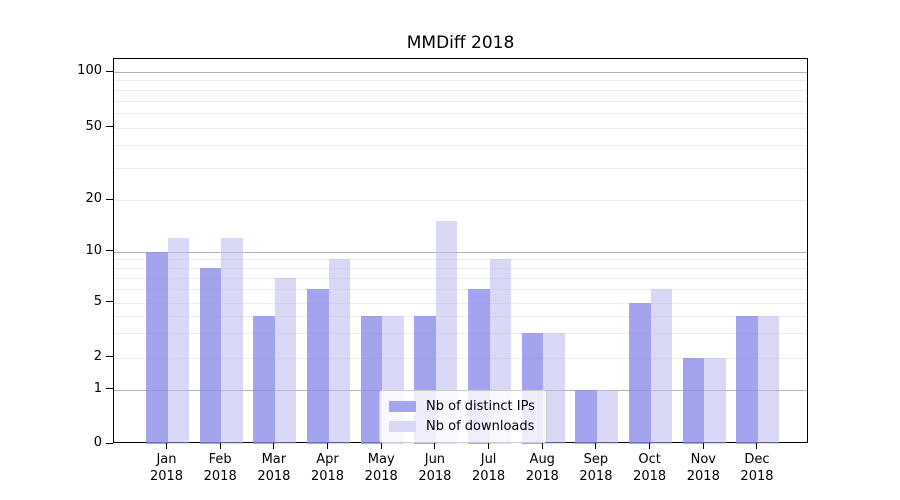 Image resolution: width=900 pixels, height=500 pixels. I want to click on legend-item-distinct-ips: Nb of distinct IPs, so click(462, 406).